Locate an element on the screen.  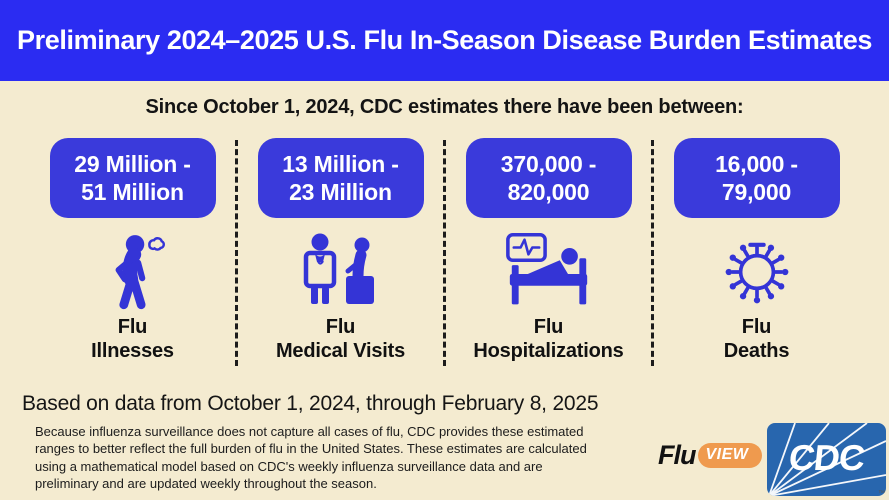
estimate-range-badge: 29 Million - 51 Million is located at coordinates (132, 178).